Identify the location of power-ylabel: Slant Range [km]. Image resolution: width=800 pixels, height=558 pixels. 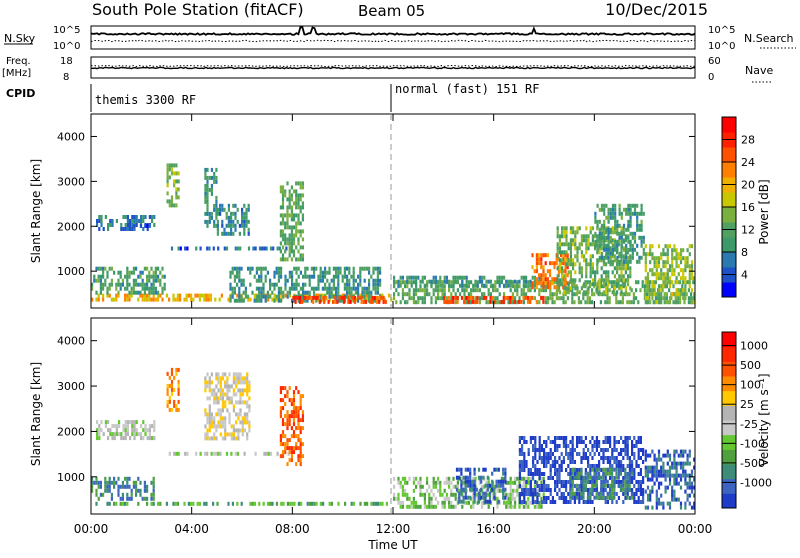
(36, 211).